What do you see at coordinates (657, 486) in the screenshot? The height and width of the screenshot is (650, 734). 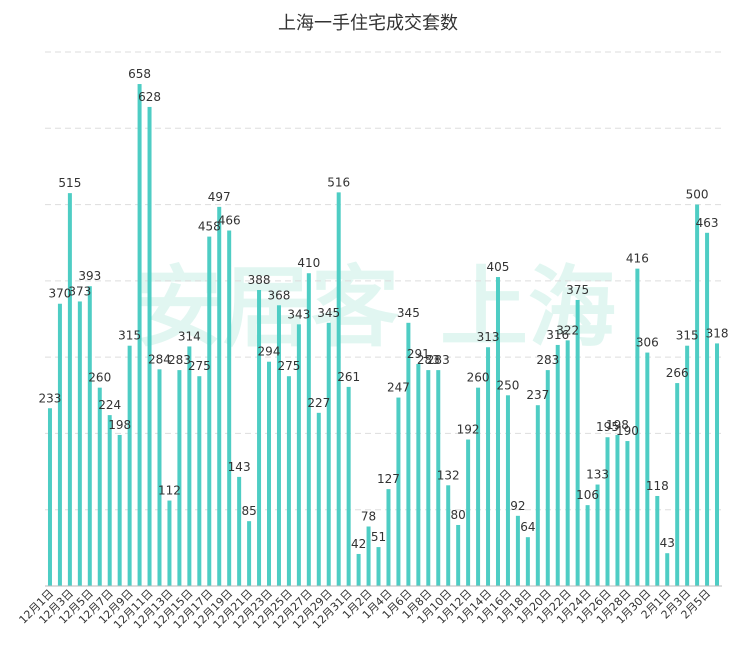 I see `value-label: 118` at bounding box center [657, 486].